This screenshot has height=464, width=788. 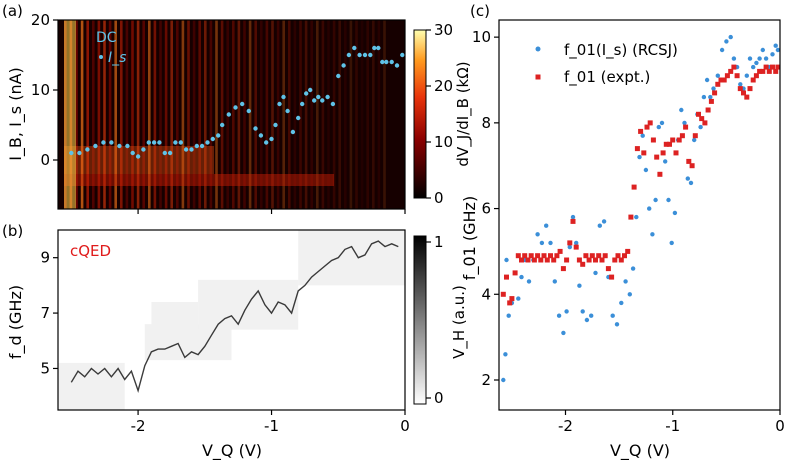 What do you see at coordinates (40, 90) in the screenshot?
I see `y-tick-label: 10` at bounding box center [40, 90].